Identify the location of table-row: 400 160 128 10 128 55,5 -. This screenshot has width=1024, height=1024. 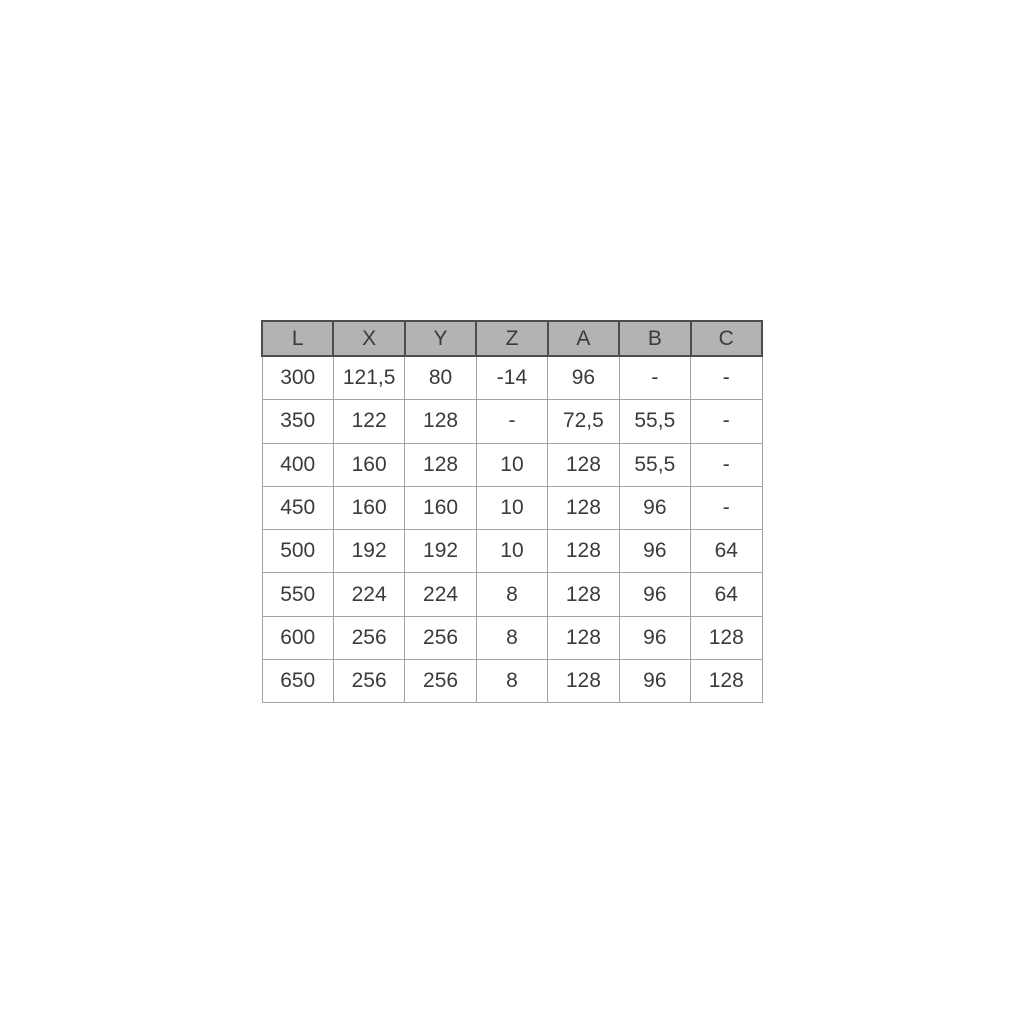
(512, 464).